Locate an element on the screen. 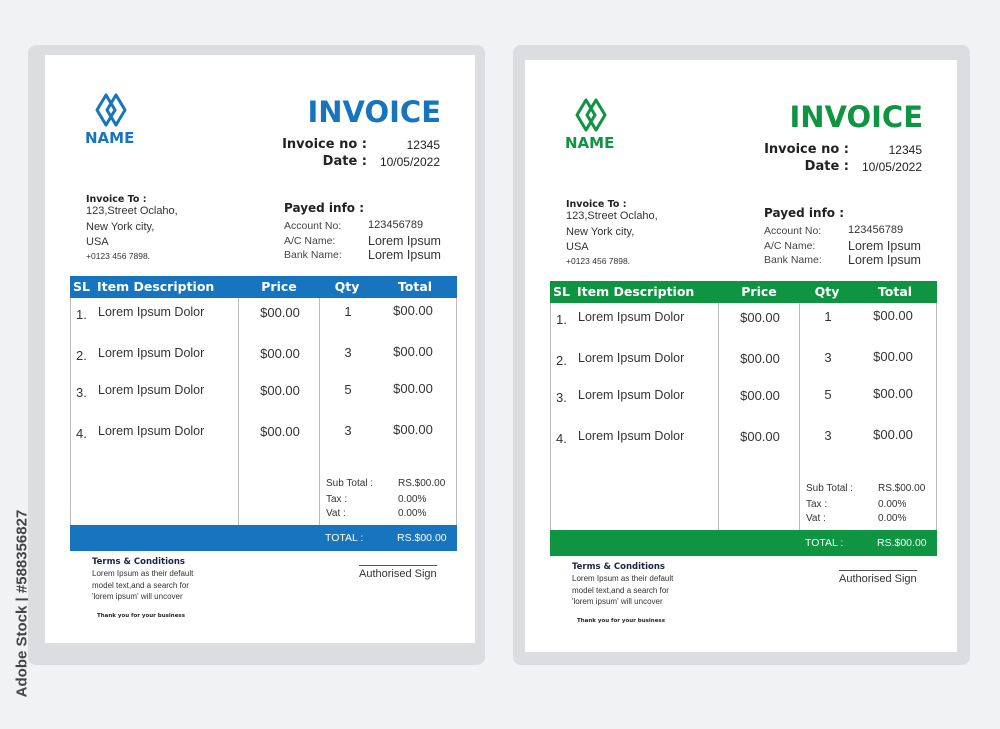 The image size is (1000, 729). authorised-sign: Authorised Sign is located at coordinates (398, 574).